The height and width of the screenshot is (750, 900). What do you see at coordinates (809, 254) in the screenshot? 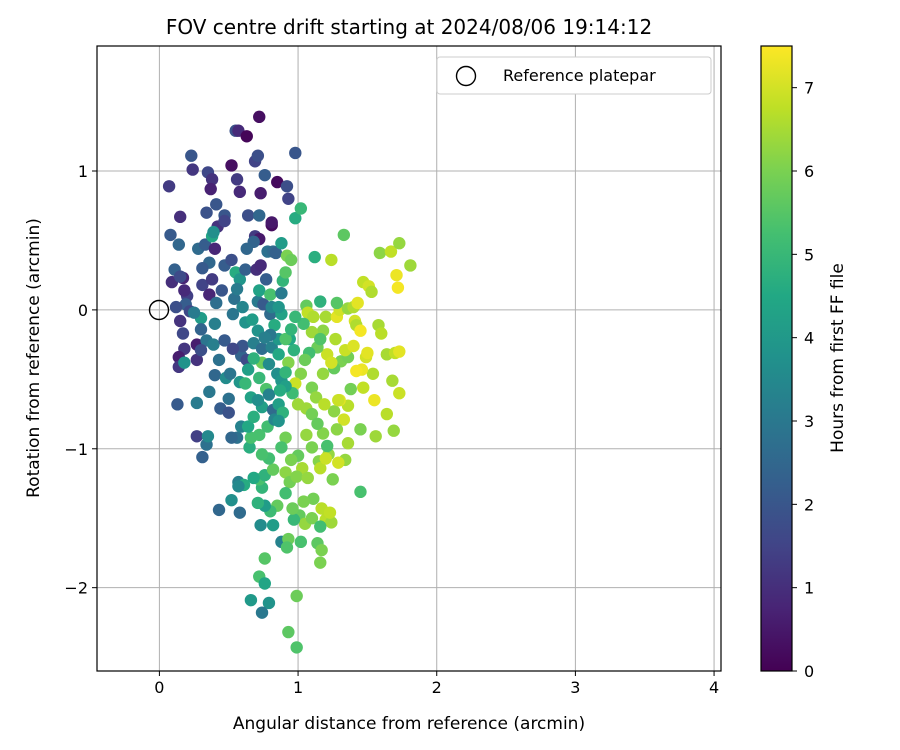
I see `colorbar-tick-label: 5` at bounding box center [809, 254].